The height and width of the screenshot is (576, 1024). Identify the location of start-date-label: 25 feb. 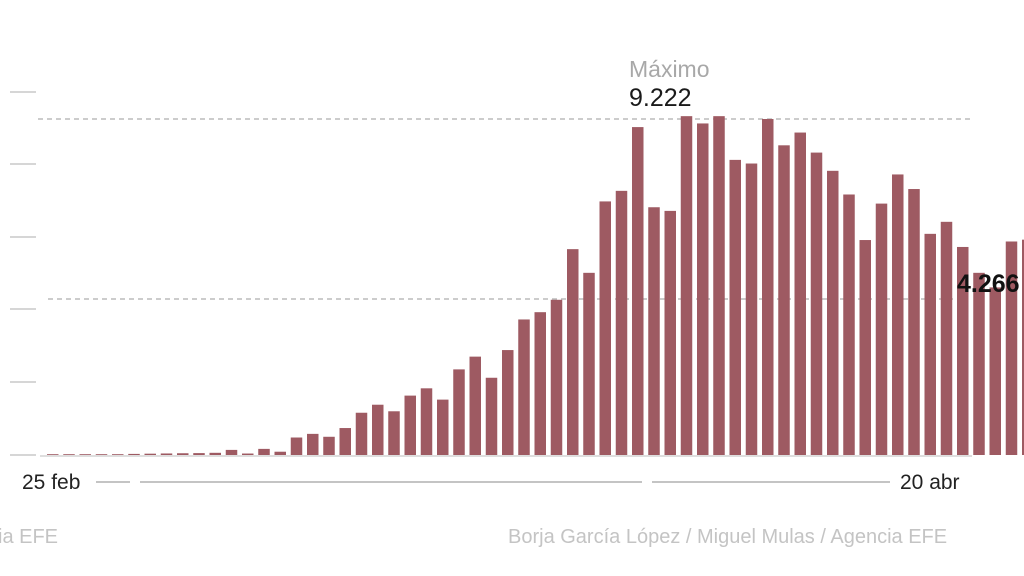
(51, 482).